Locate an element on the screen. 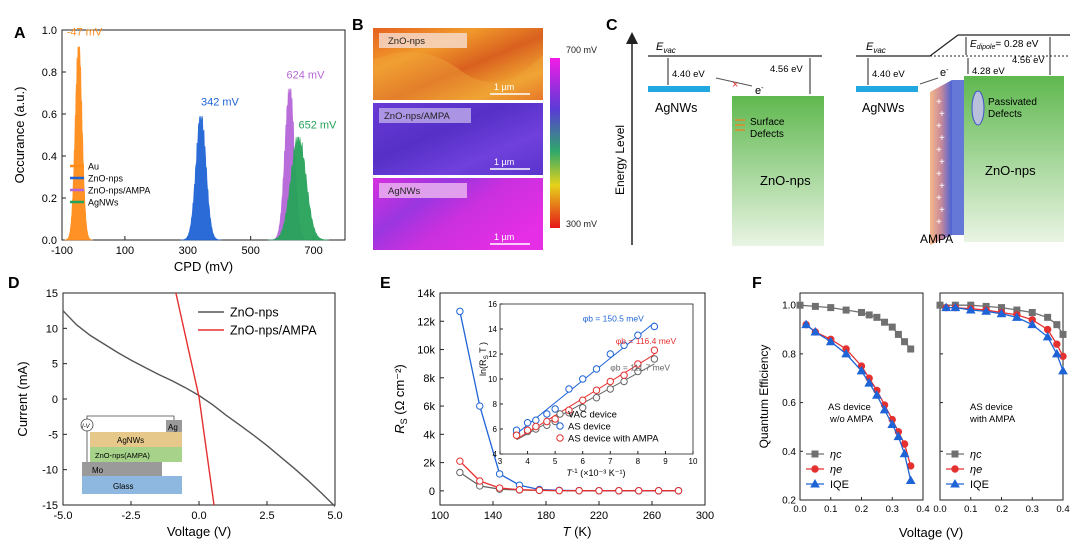 The width and height of the screenshot is (1080, 553). device-schematic-inset: Glass Mo ZnO-nps(AMPA) AgNWs Ag I-V is located at coordinates (131, 454).